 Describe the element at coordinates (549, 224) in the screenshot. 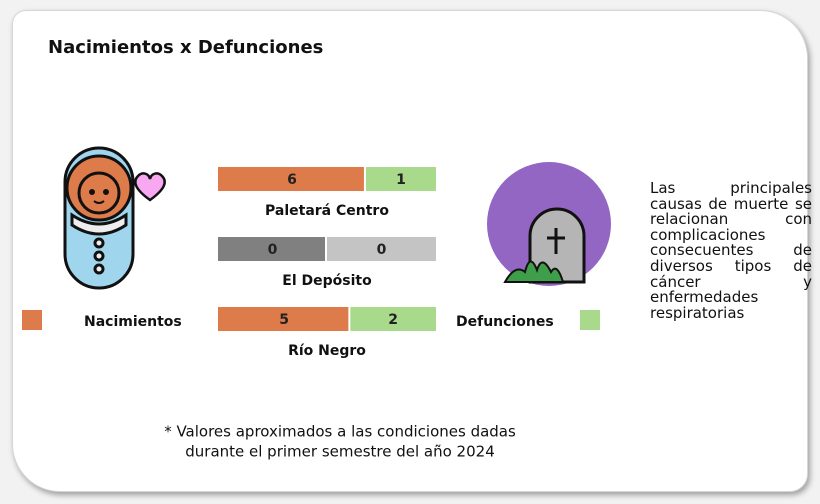

I see `tomb-icon` at that location.